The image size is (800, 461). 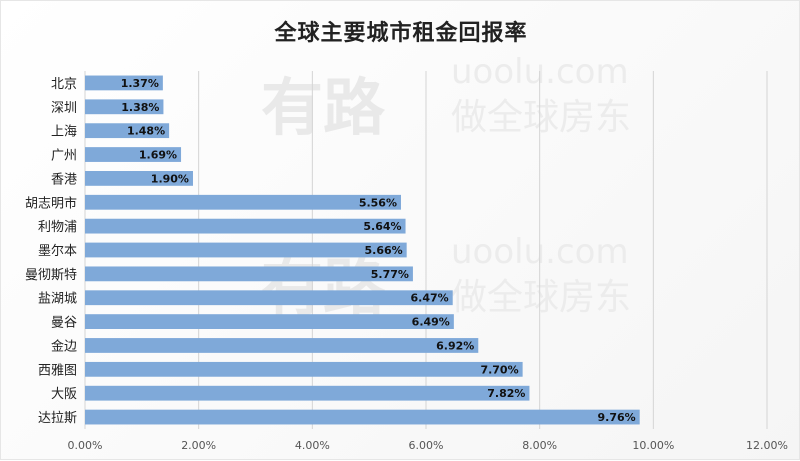 What do you see at coordinates (158, 155) in the screenshot?
I see `data-label: 1.69%` at bounding box center [158, 155].